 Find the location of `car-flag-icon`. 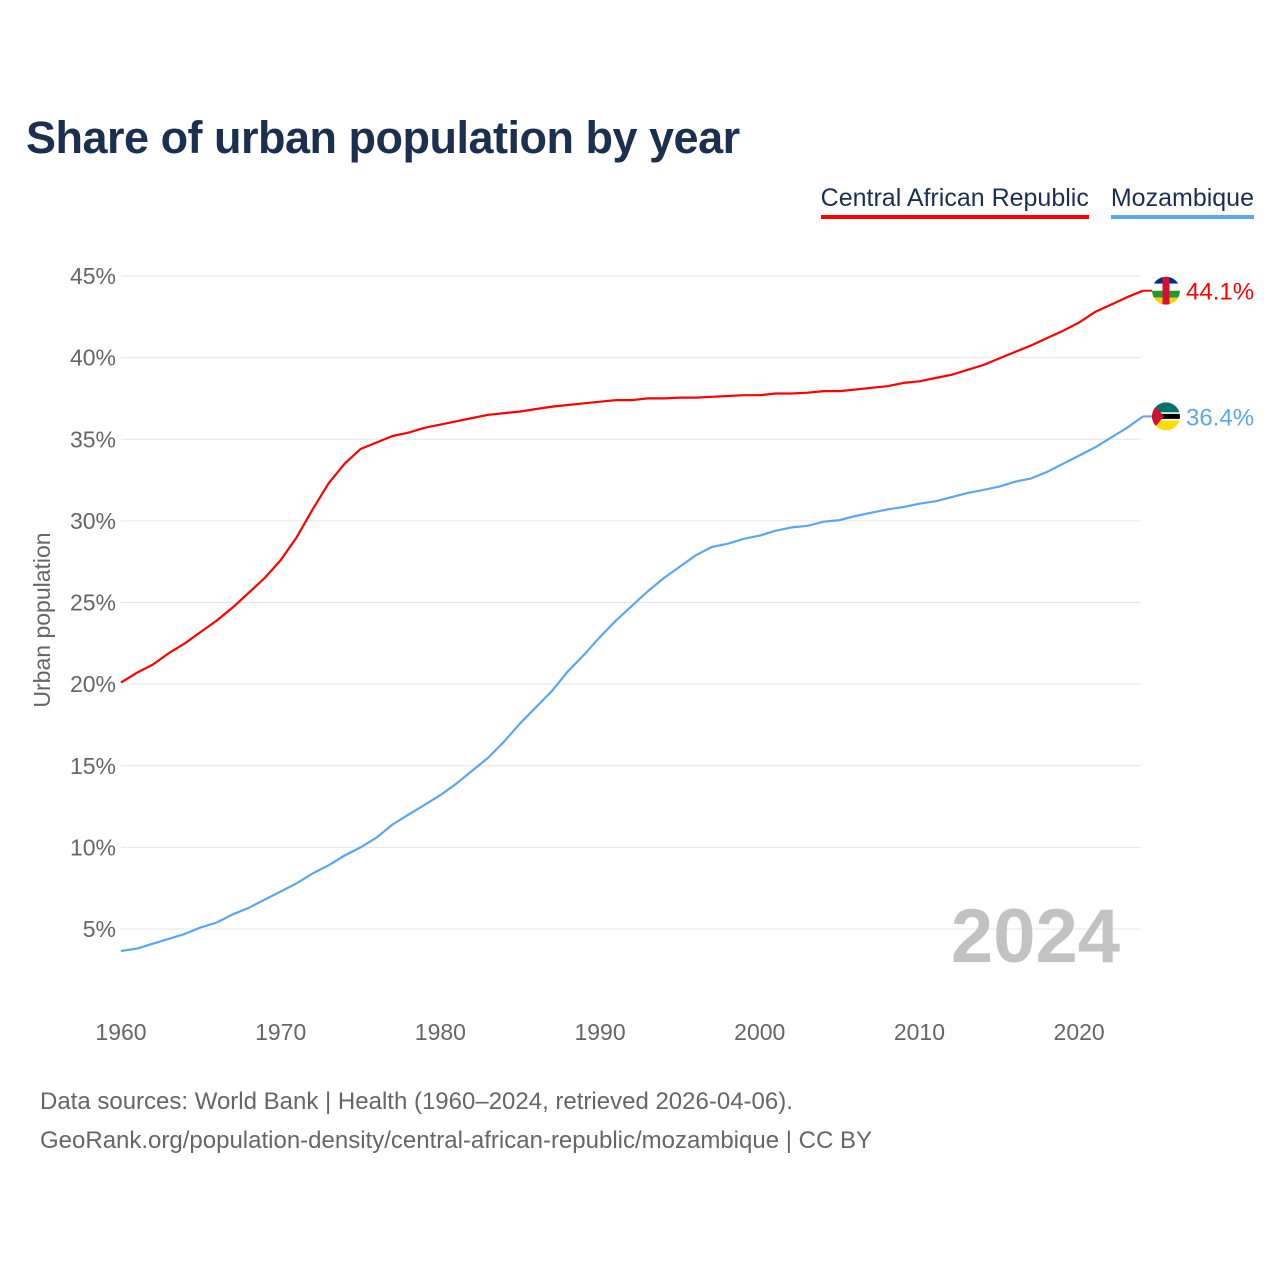

car-flag-icon is located at coordinates (1166, 290).